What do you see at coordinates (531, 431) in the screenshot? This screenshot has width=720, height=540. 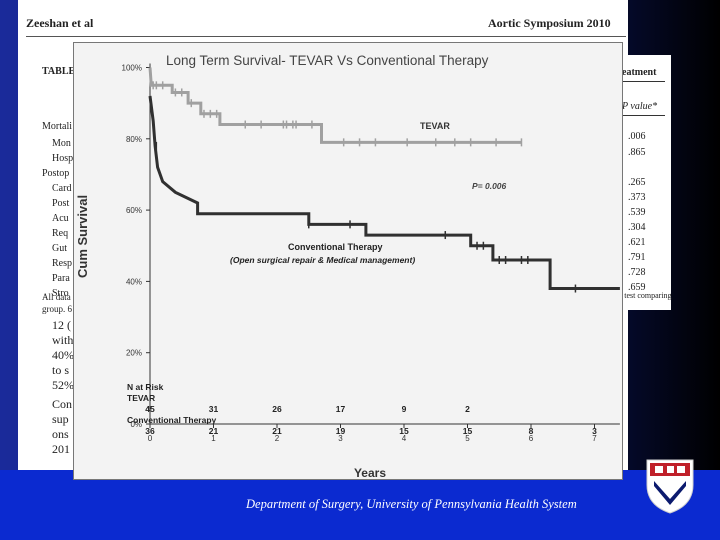 I see `risk-conv-count: 8` at bounding box center [531, 431].